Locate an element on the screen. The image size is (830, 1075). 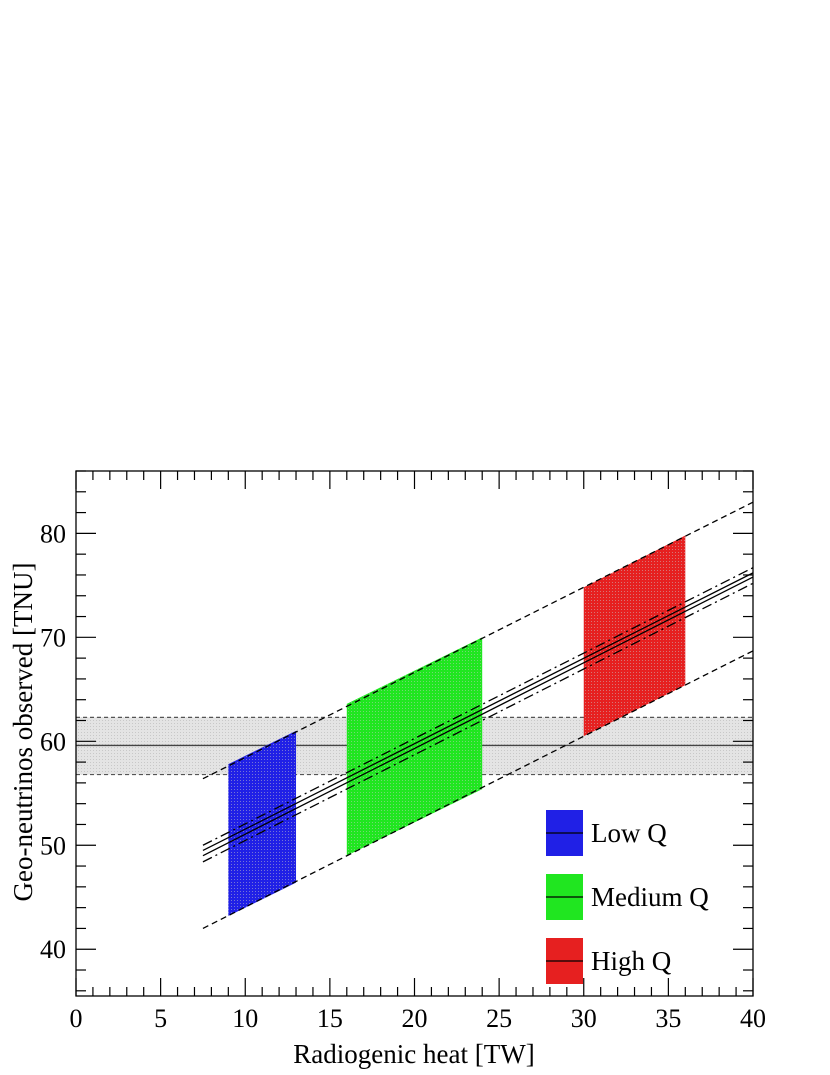
x-tick-label: 15 is located at coordinates (330, 1018).